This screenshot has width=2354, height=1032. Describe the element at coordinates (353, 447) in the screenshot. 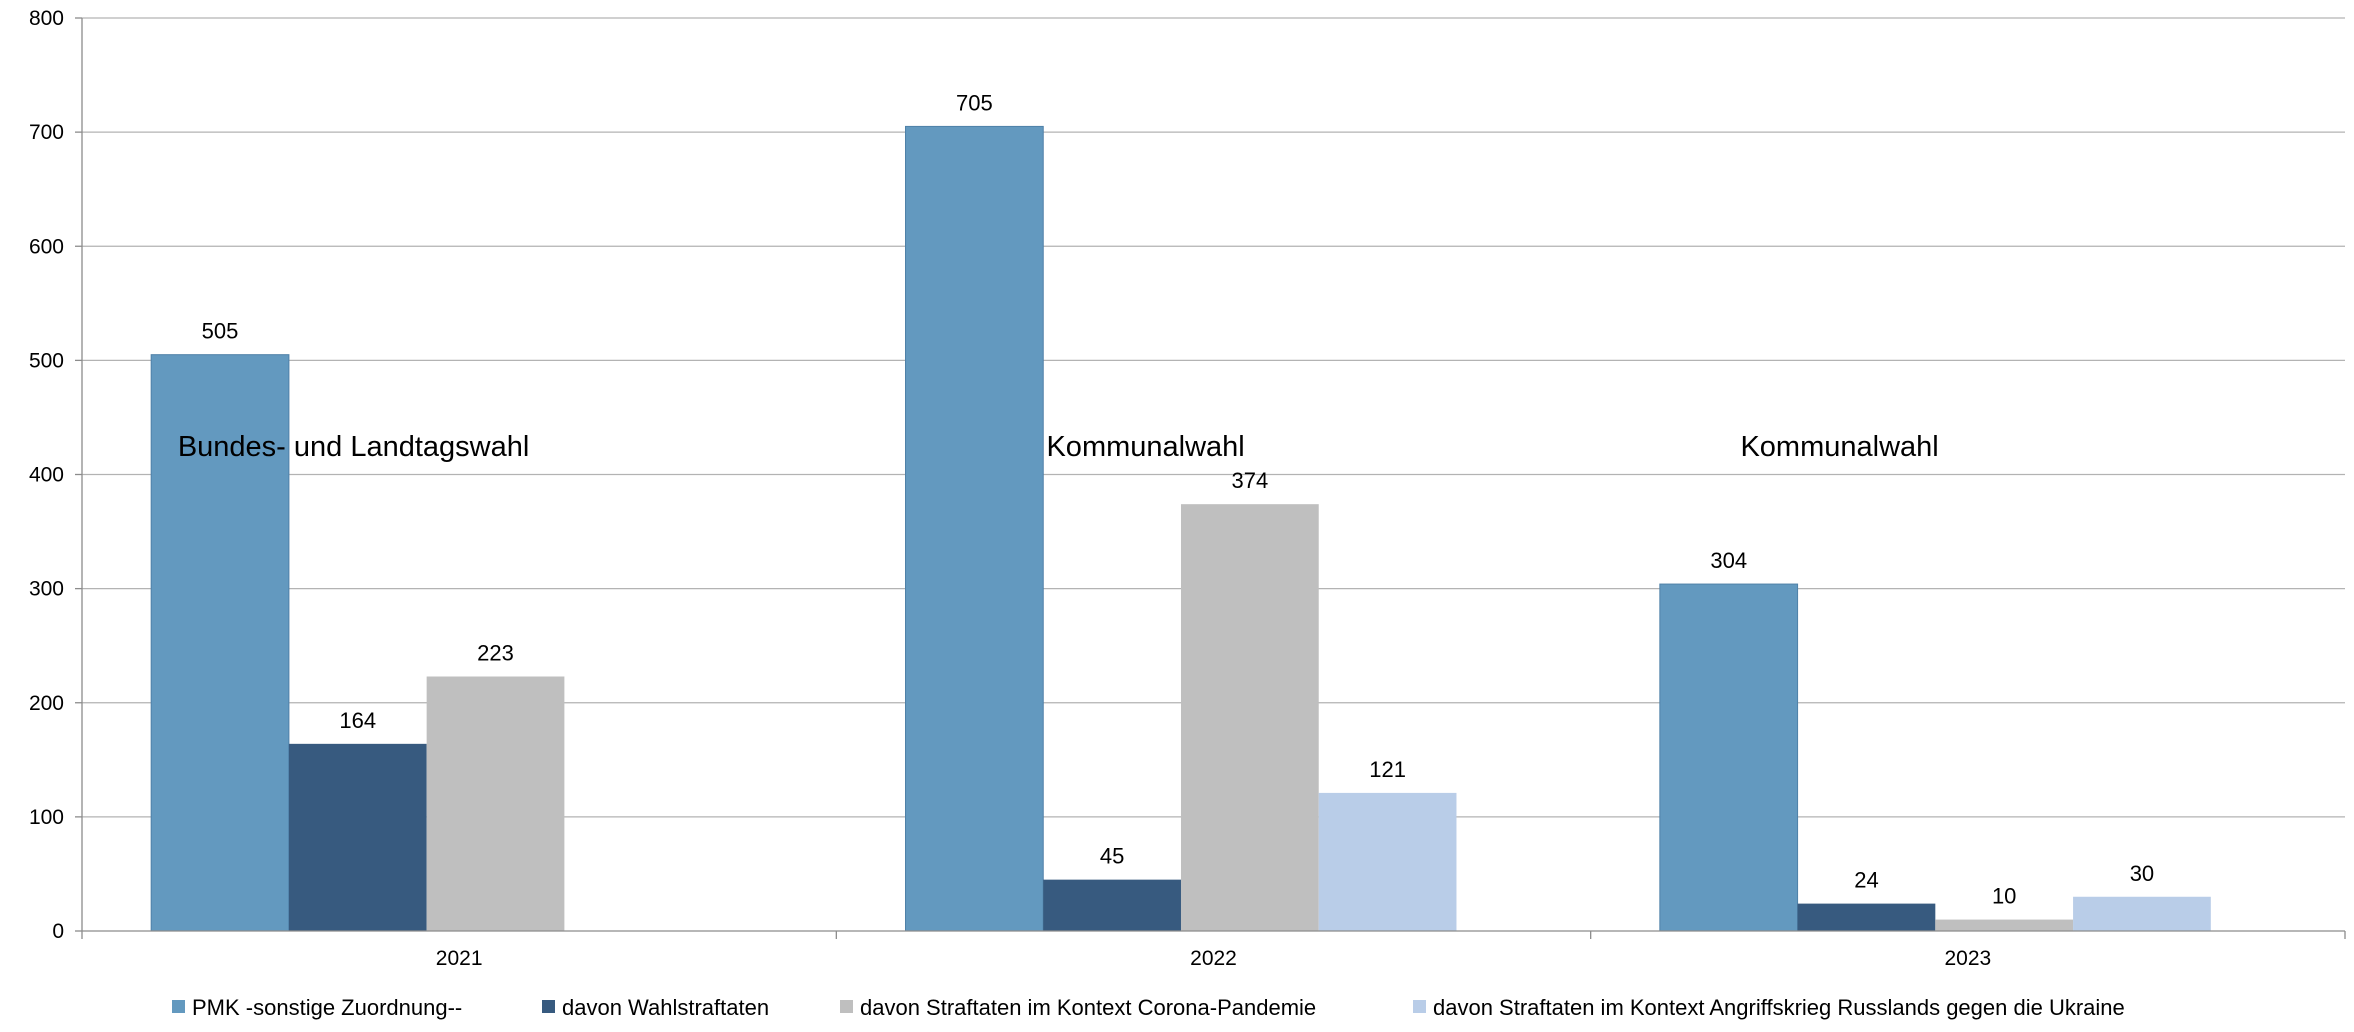

I see `annotation: Bundes- und Landtagswahl` at that location.